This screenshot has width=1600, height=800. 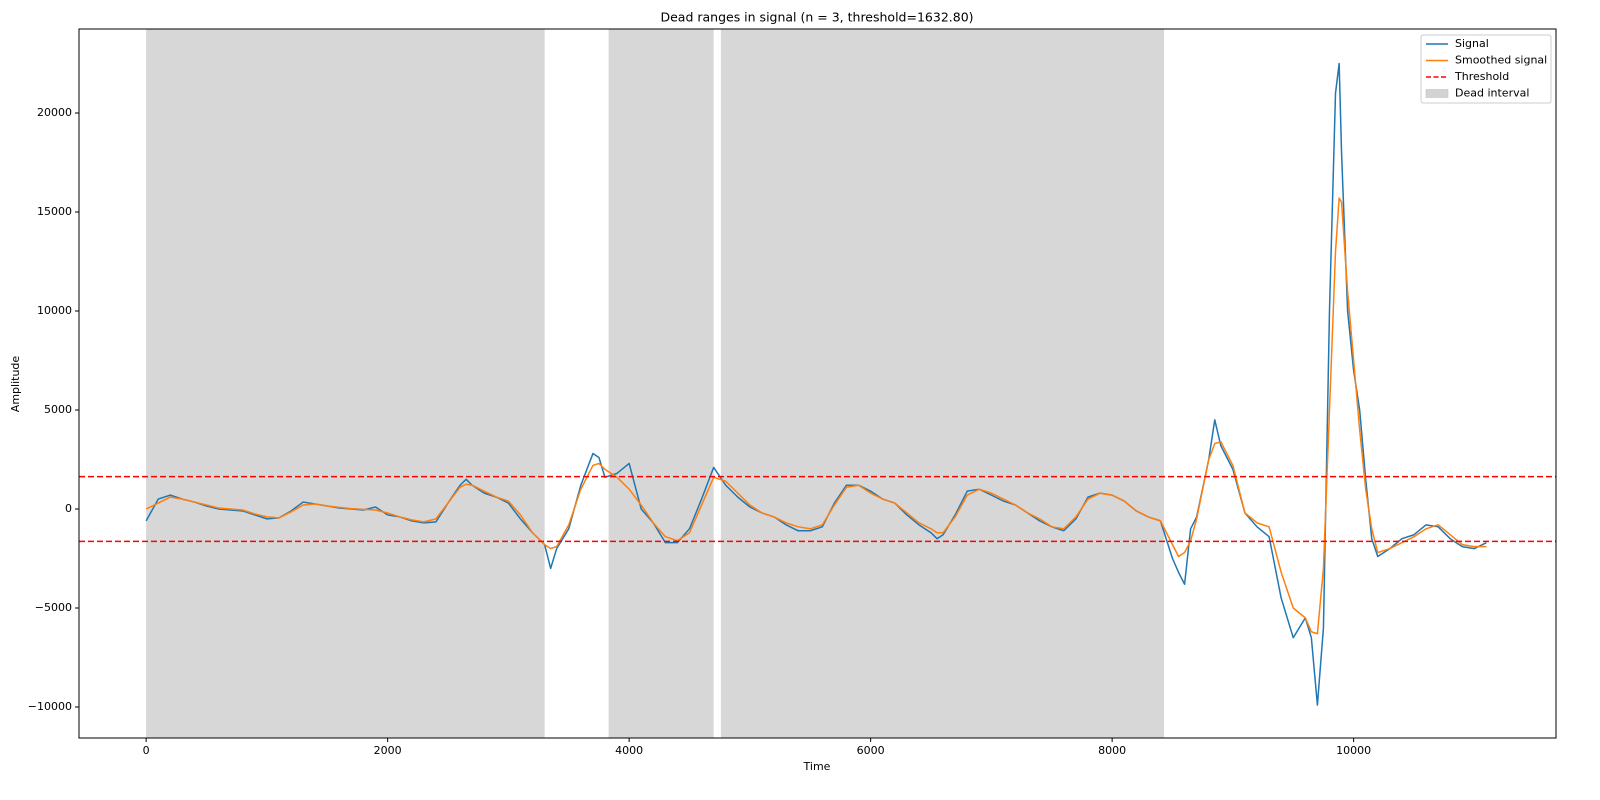 I want to click on y-tick-label: 10000, so click(x=54, y=310).